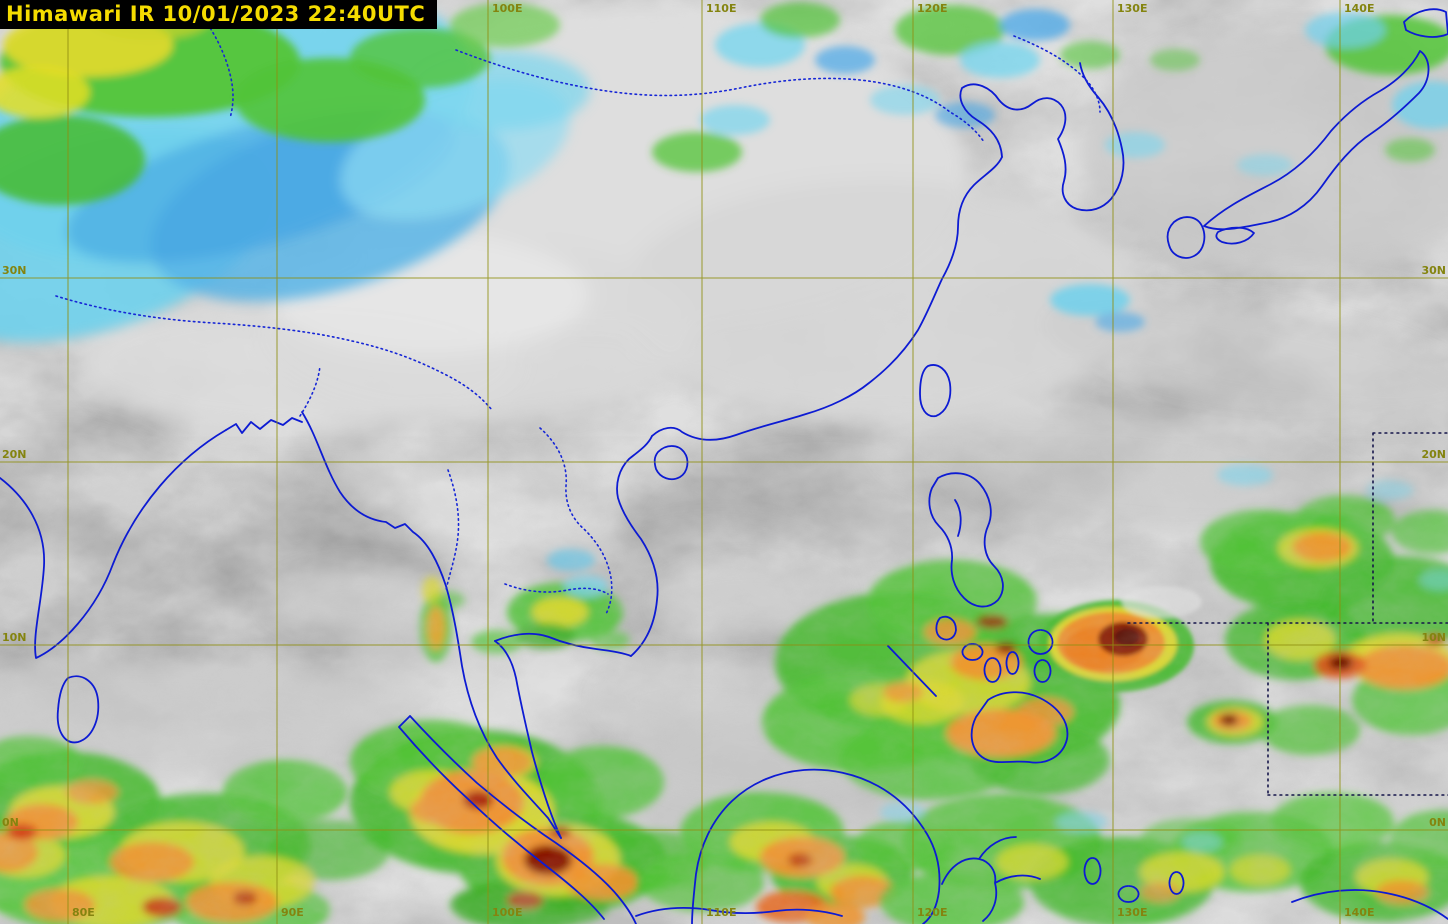 The width and height of the screenshot is (1448, 924). I want to click on hokkaido-coastline, so click(1425, 23).